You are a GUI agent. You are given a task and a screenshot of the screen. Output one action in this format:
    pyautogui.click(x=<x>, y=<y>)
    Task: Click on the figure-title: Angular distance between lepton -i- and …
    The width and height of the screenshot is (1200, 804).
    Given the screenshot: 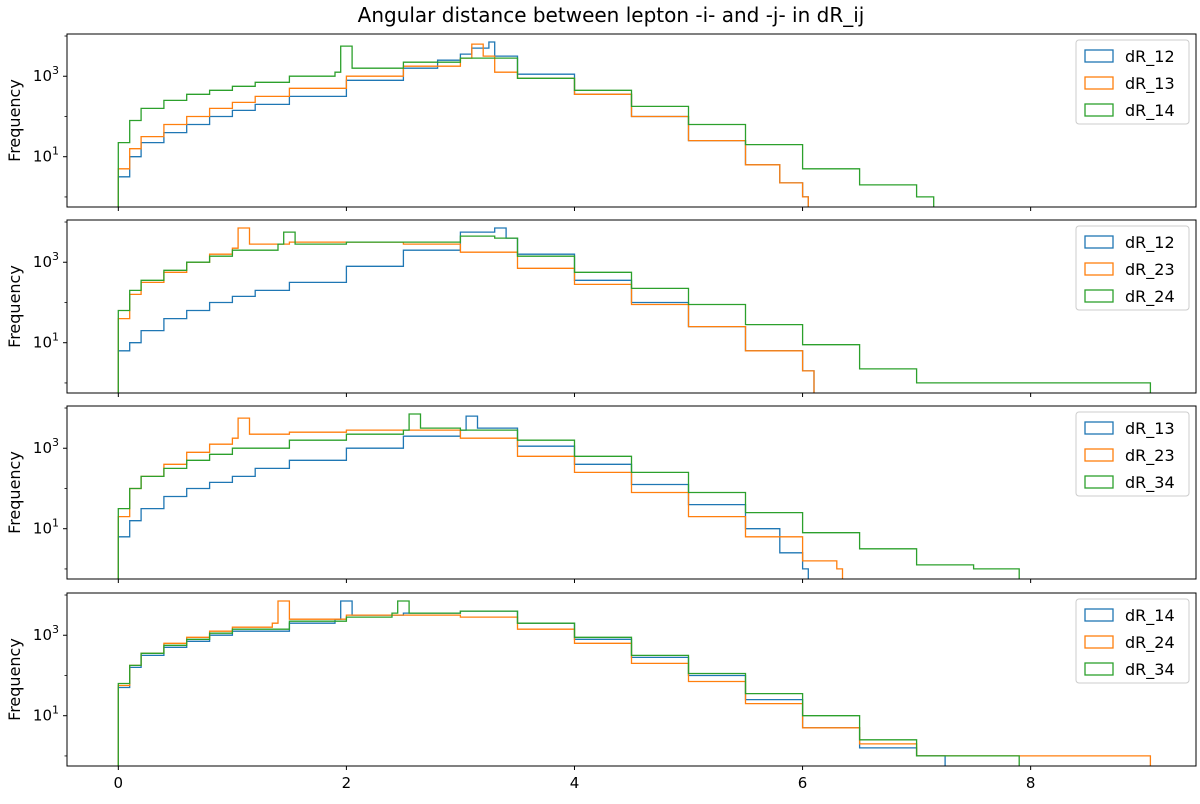 What is the action you would take?
    pyautogui.click(x=611, y=15)
    